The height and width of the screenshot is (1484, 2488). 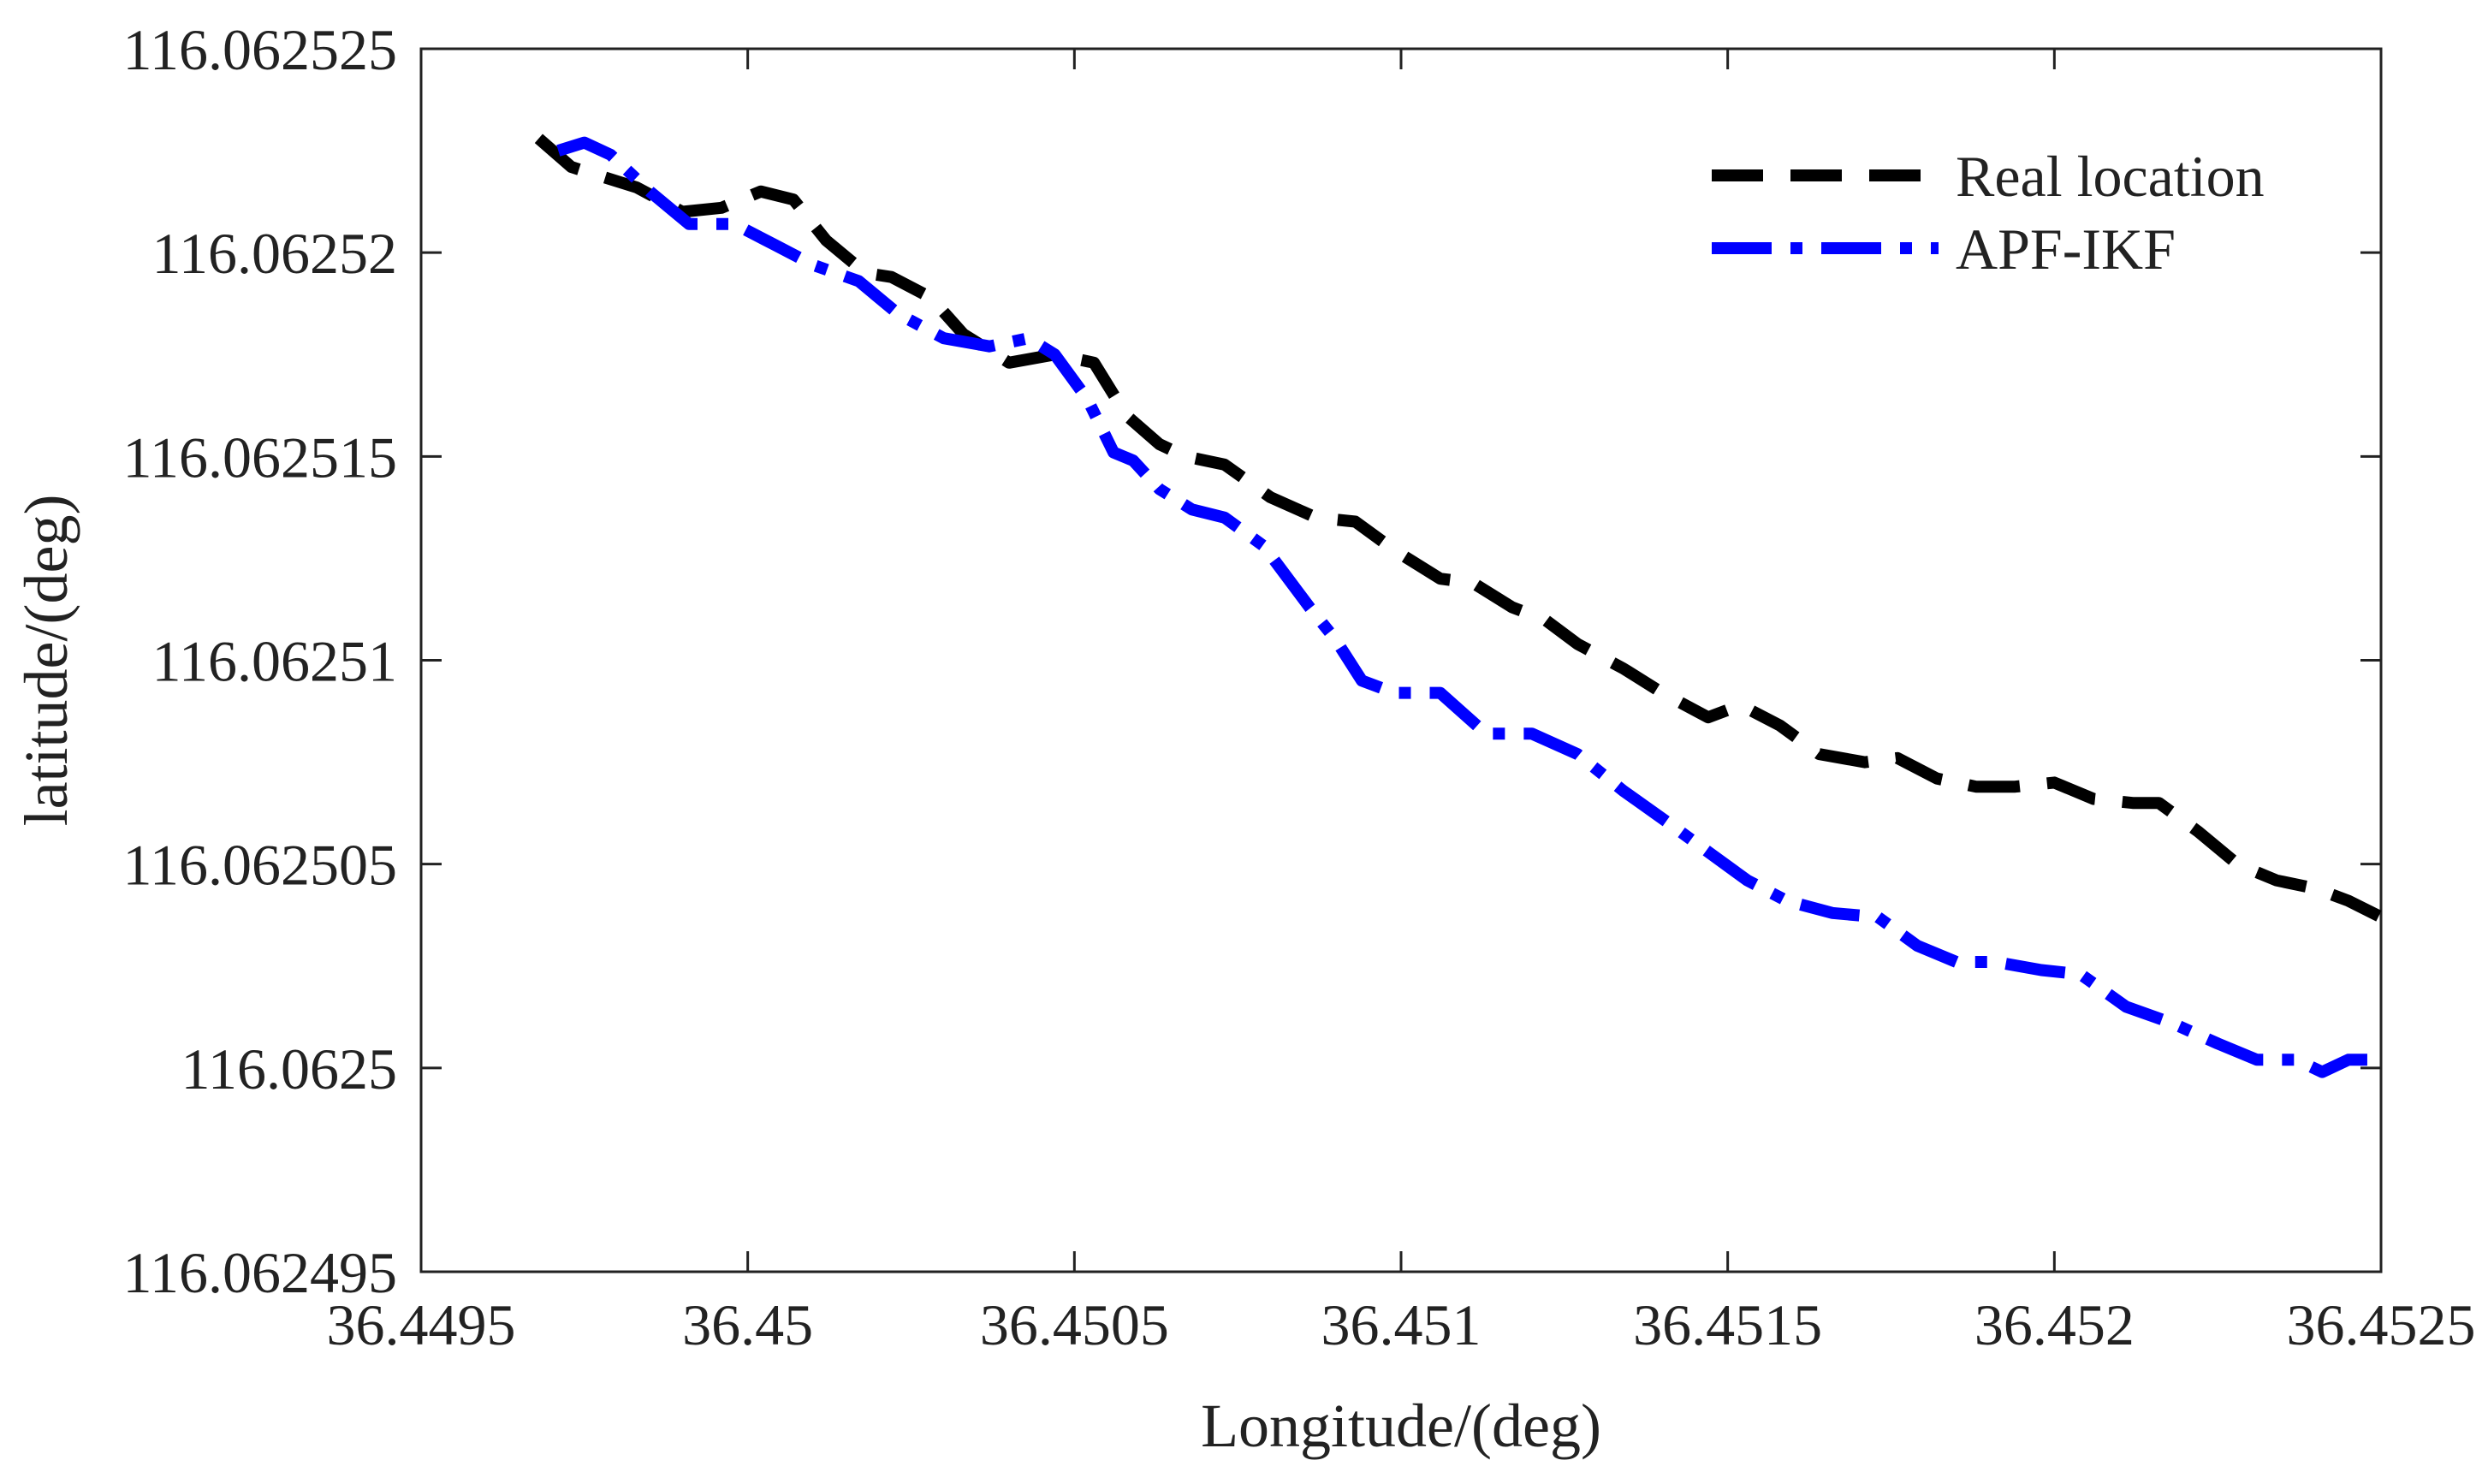 What do you see at coordinates (260, 1273) in the screenshot?
I see `y-tick-label: 116.062495` at bounding box center [260, 1273].